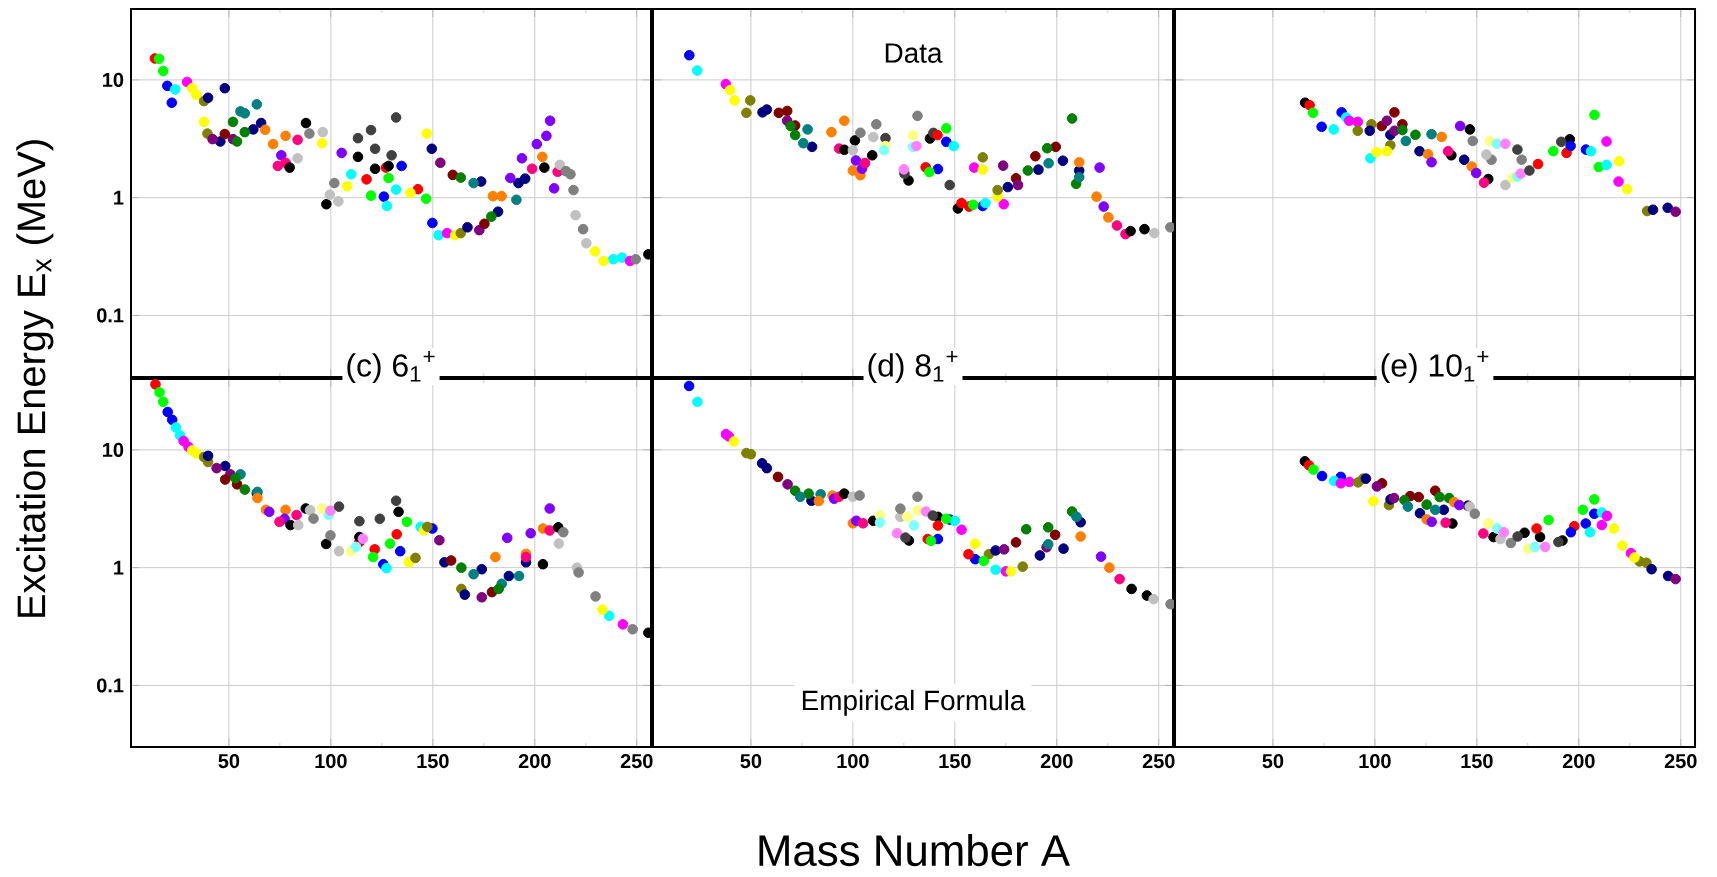  What do you see at coordinates (914, 850) in the screenshot?
I see `x-axis-title: Mass Number A` at bounding box center [914, 850].